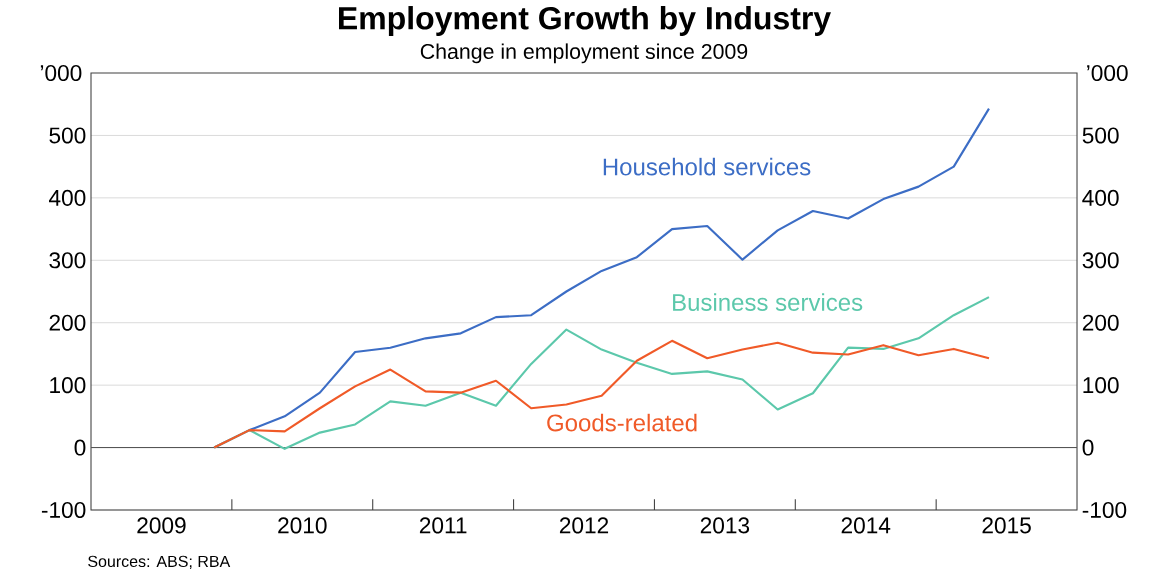 Image resolution: width=1159 pixels, height=575 pixels. What do you see at coordinates (1100, 197) in the screenshot?
I see `y2-tick-label: 400` at bounding box center [1100, 197].